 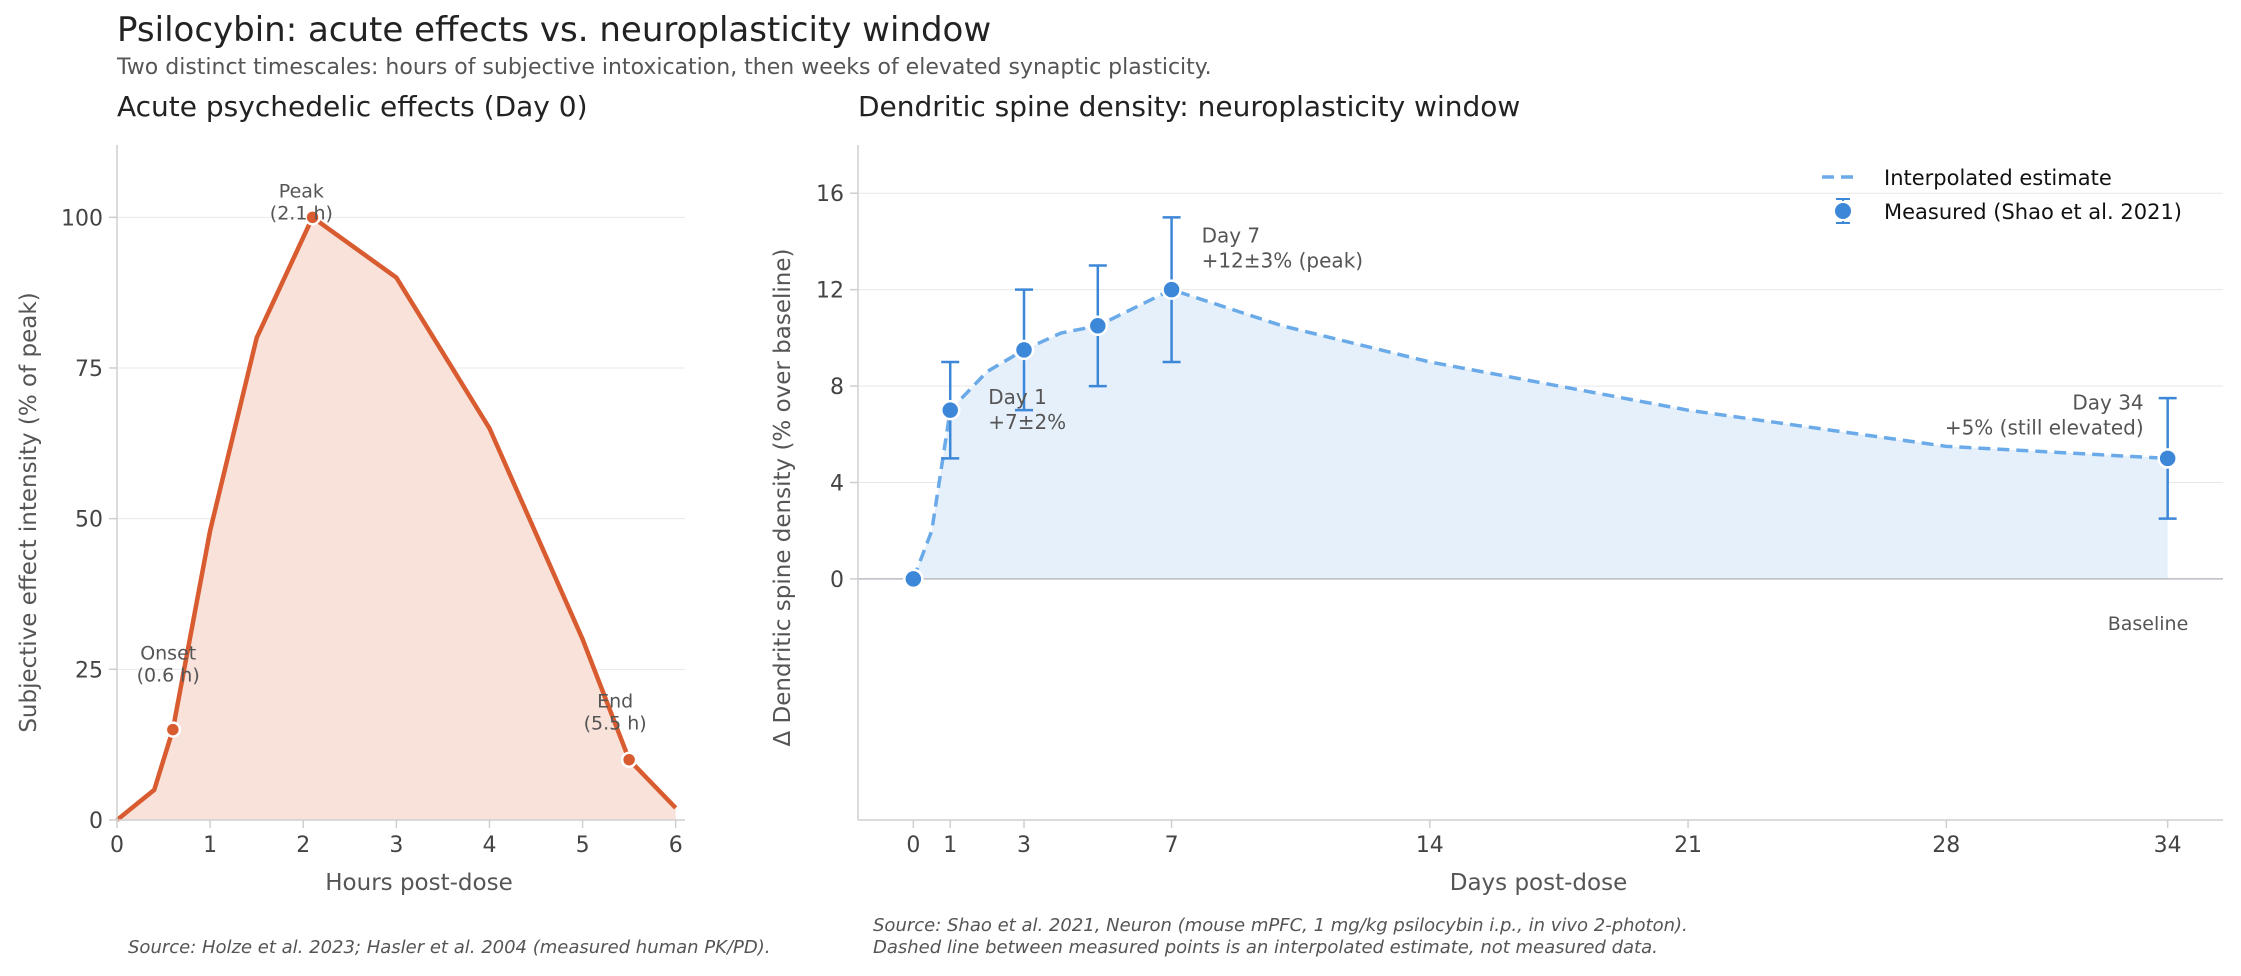 I want to click on legend-interpolated-label: Interpolated estimate, so click(x=1998, y=178).